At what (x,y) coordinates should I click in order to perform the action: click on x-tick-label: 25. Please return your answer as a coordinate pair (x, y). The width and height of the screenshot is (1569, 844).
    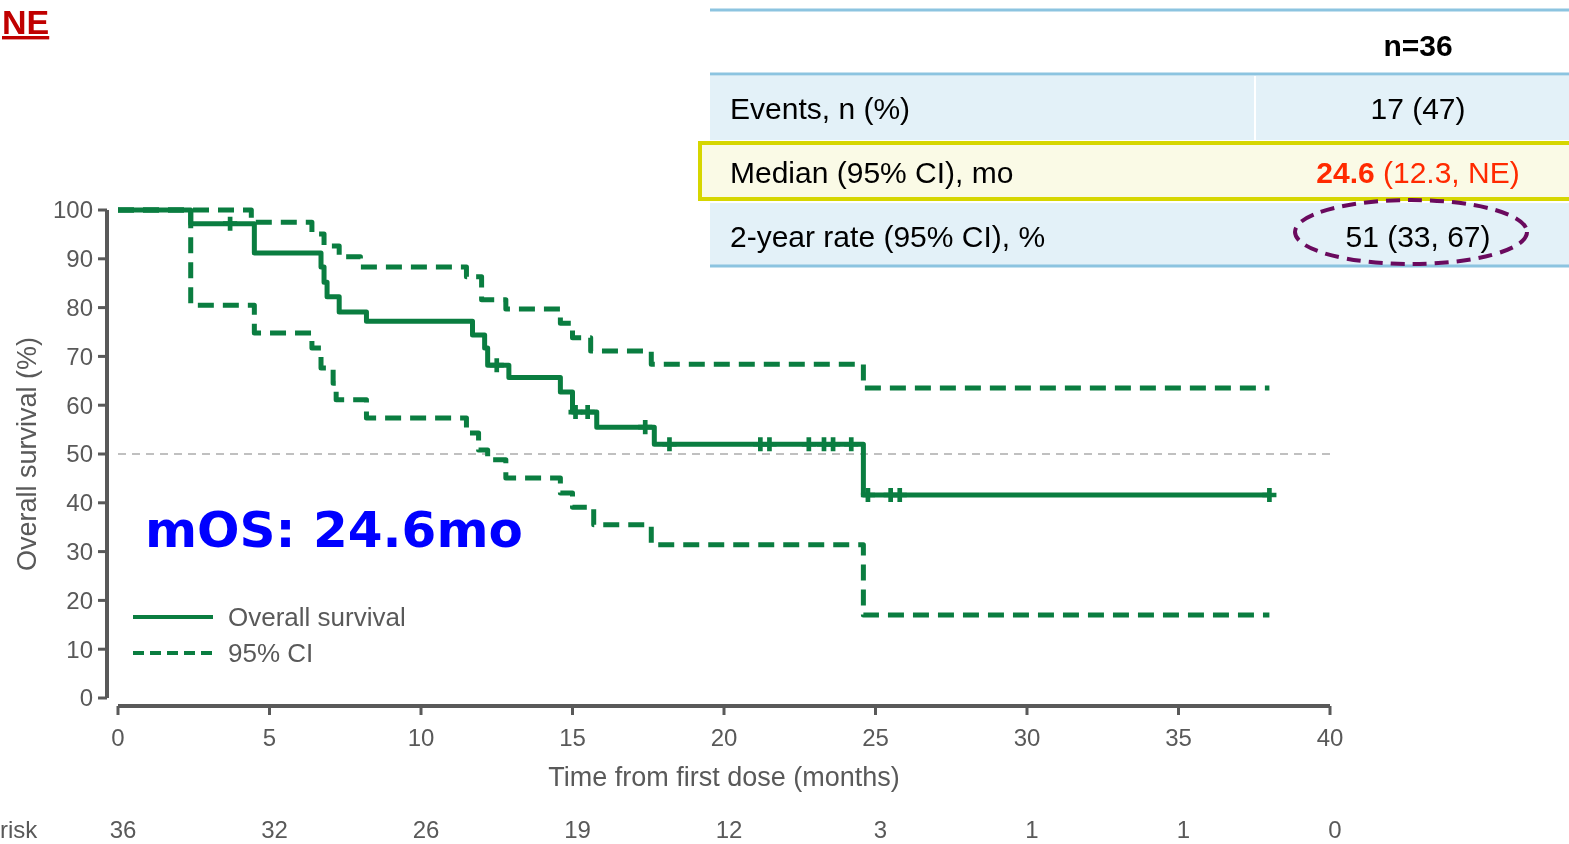
    Looking at the image, I should click on (875, 737).